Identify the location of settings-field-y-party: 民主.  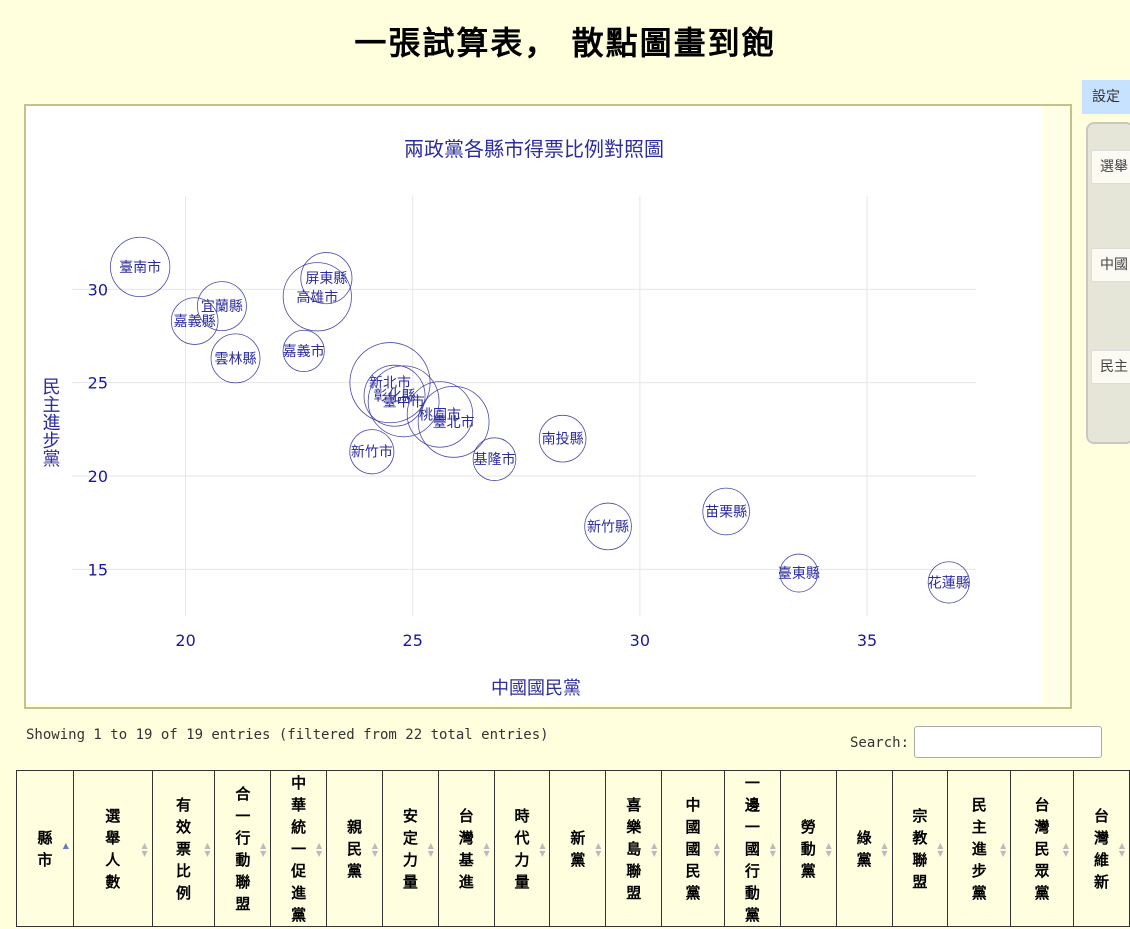
(1110, 367).